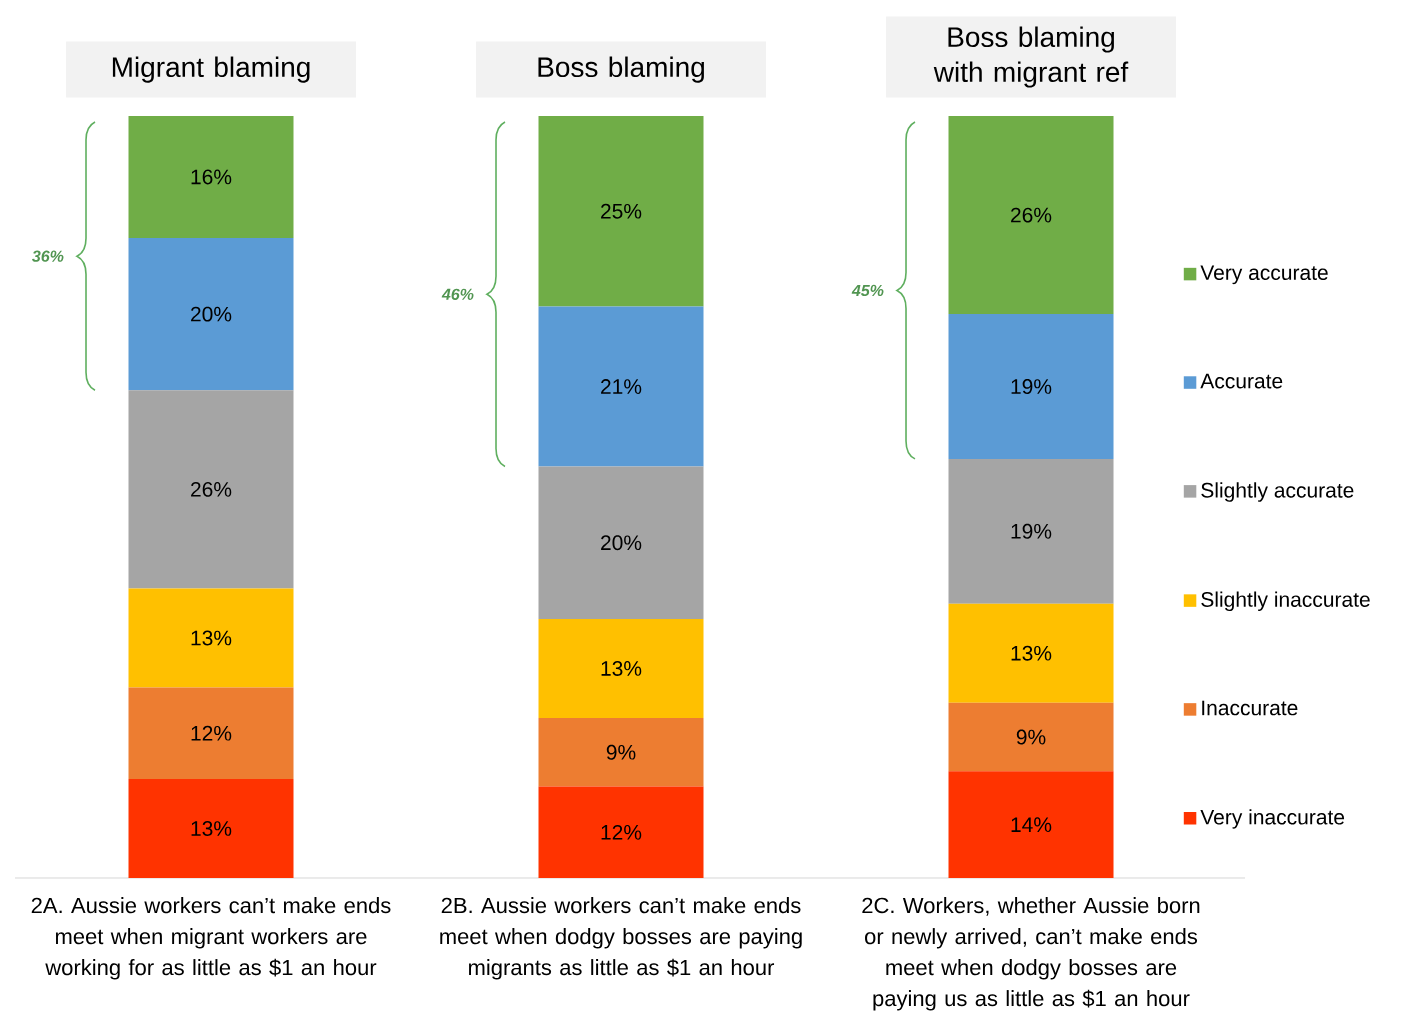 Image resolution: width=1417 pixels, height=1017 pixels. Describe the element at coordinates (211, 69) in the screenshot. I see `text: Migrant blaming` at that location.